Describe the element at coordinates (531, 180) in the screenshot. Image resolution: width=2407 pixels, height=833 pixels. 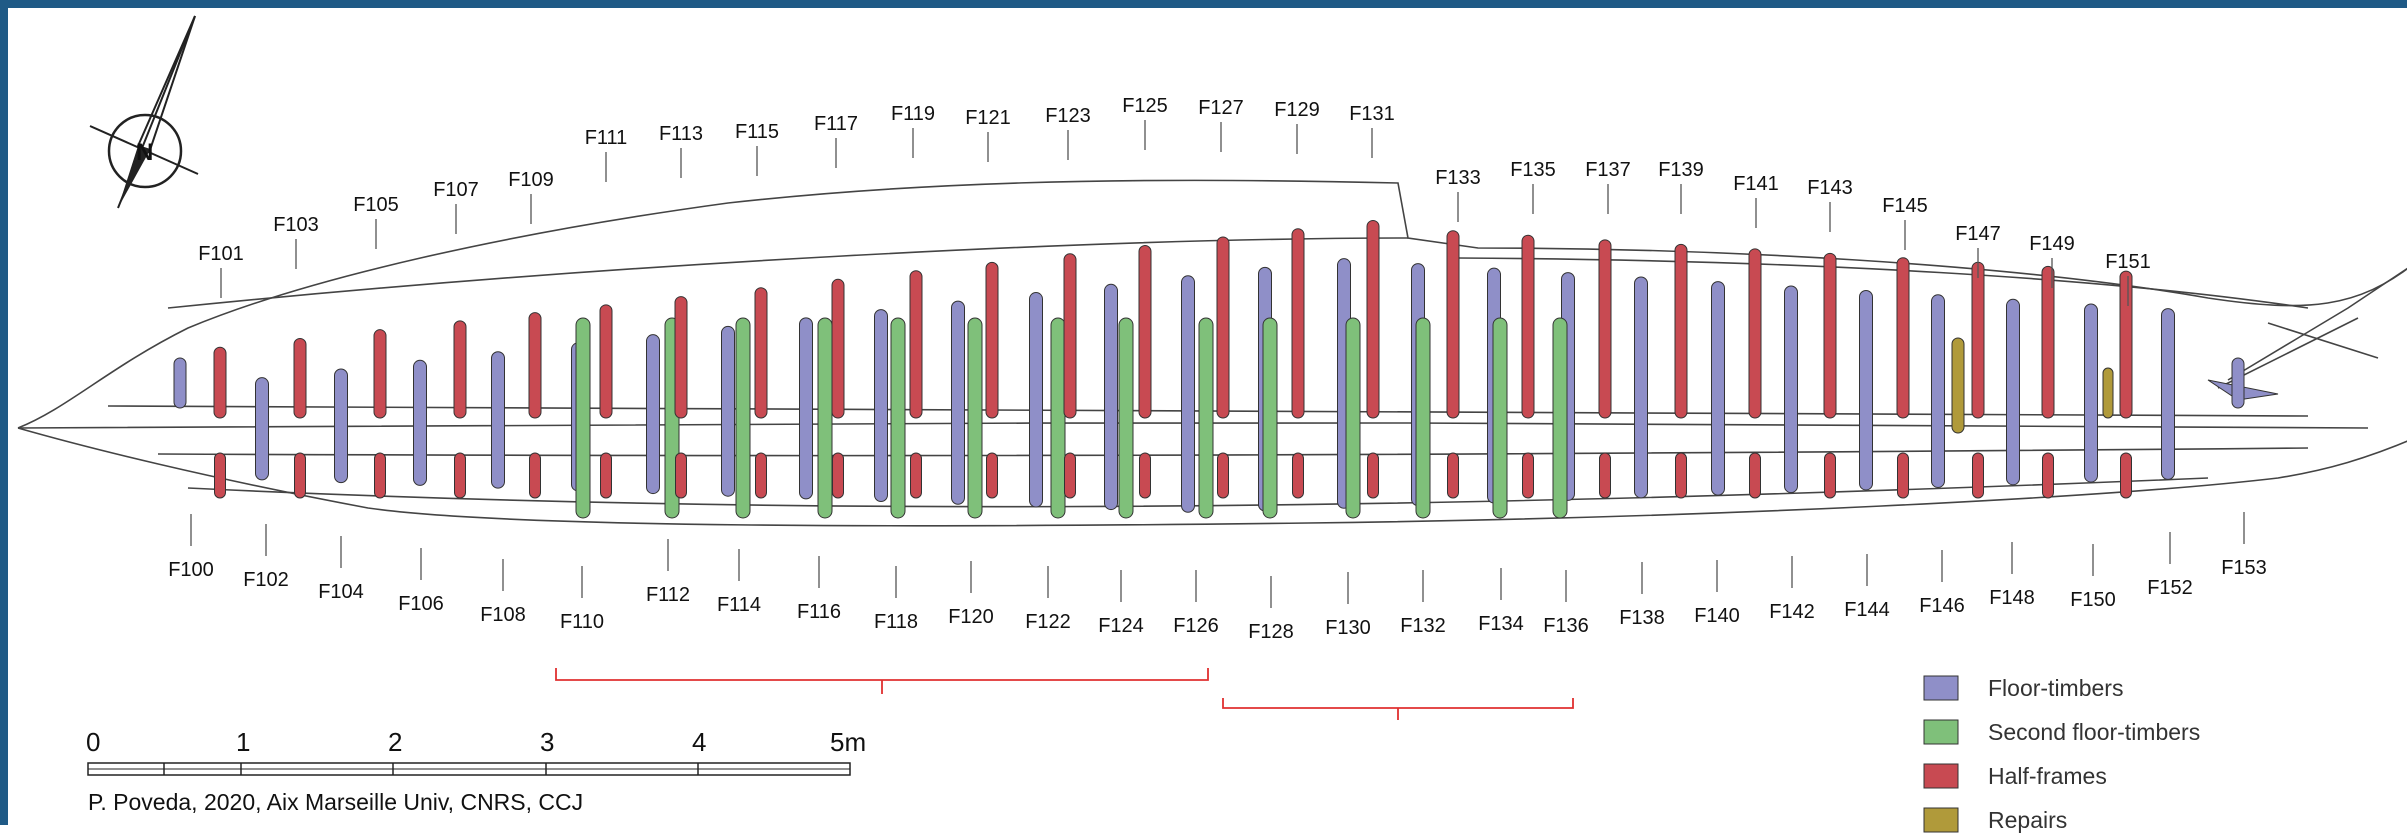
I see `frame-label-top: F109` at that location.